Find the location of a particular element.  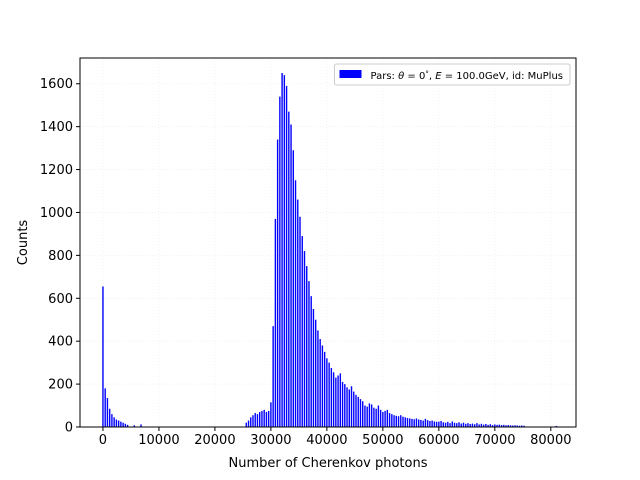

y-tick-label: 1200 is located at coordinates (56, 170).